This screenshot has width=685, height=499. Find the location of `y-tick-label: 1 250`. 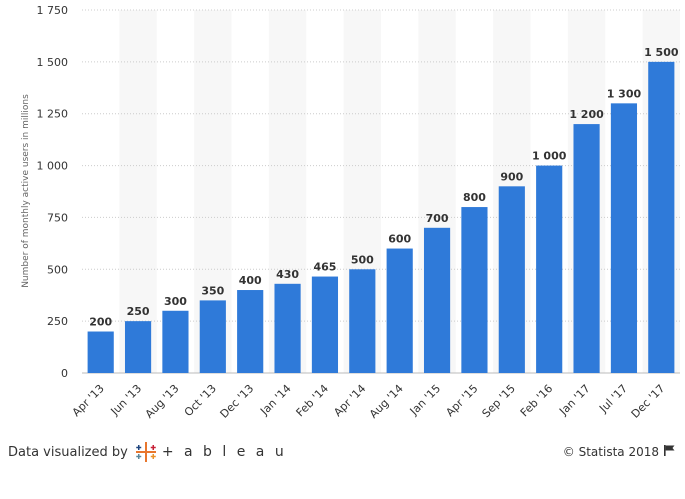

y-tick-label: 1 250 is located at coordinates (53, 114).